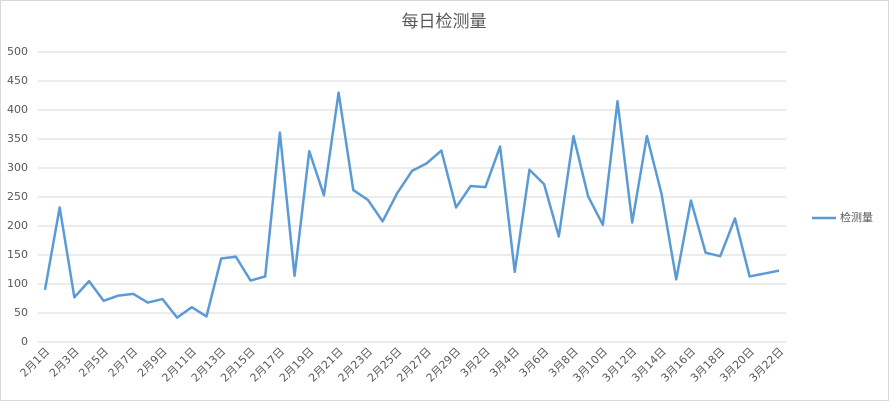  What do you see at coordinates (24, 341) in the screenshot?
I see `y-tick-label: 0` at bounding box center [24, 341].